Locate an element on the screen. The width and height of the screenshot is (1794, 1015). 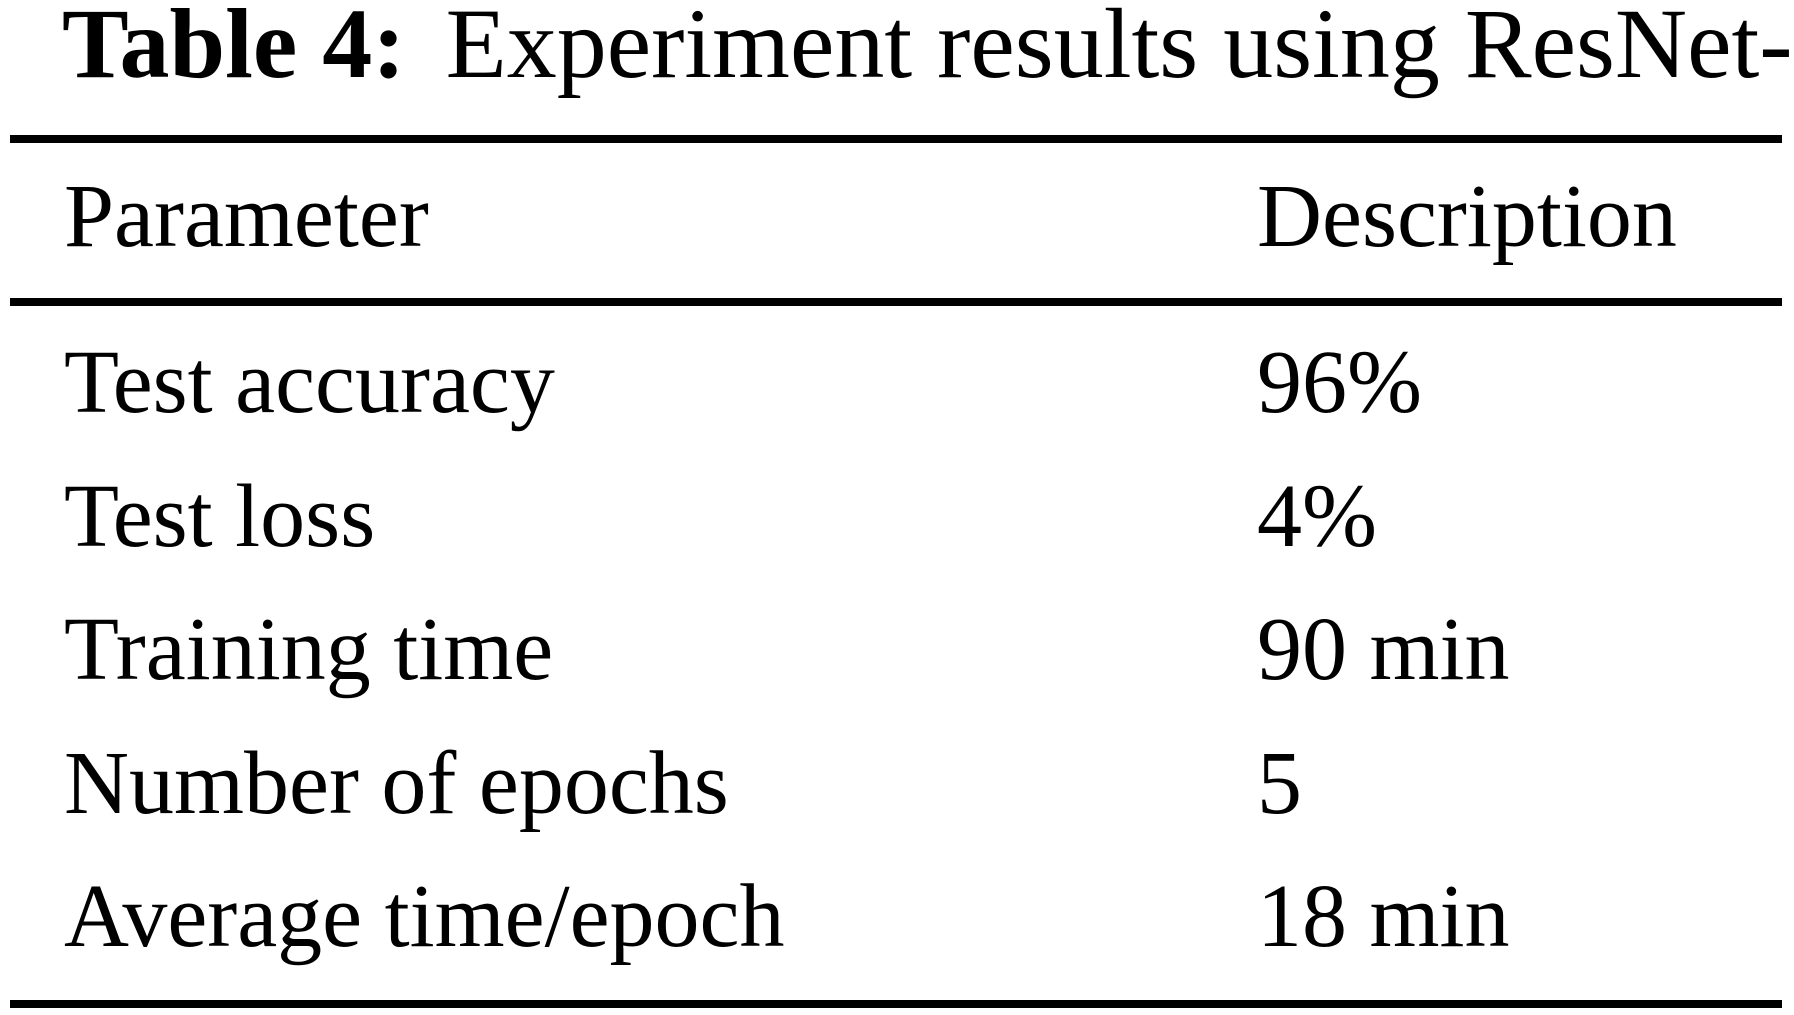
table-row: Test accuracy 96% is located at coordinates (897, 393).